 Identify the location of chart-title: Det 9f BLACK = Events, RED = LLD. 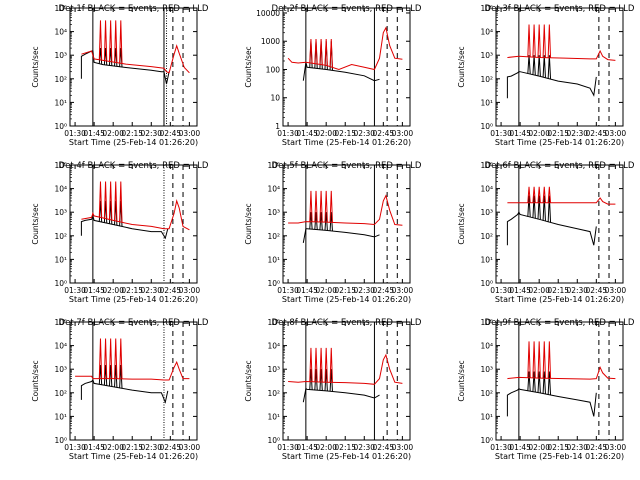
(560, 323).